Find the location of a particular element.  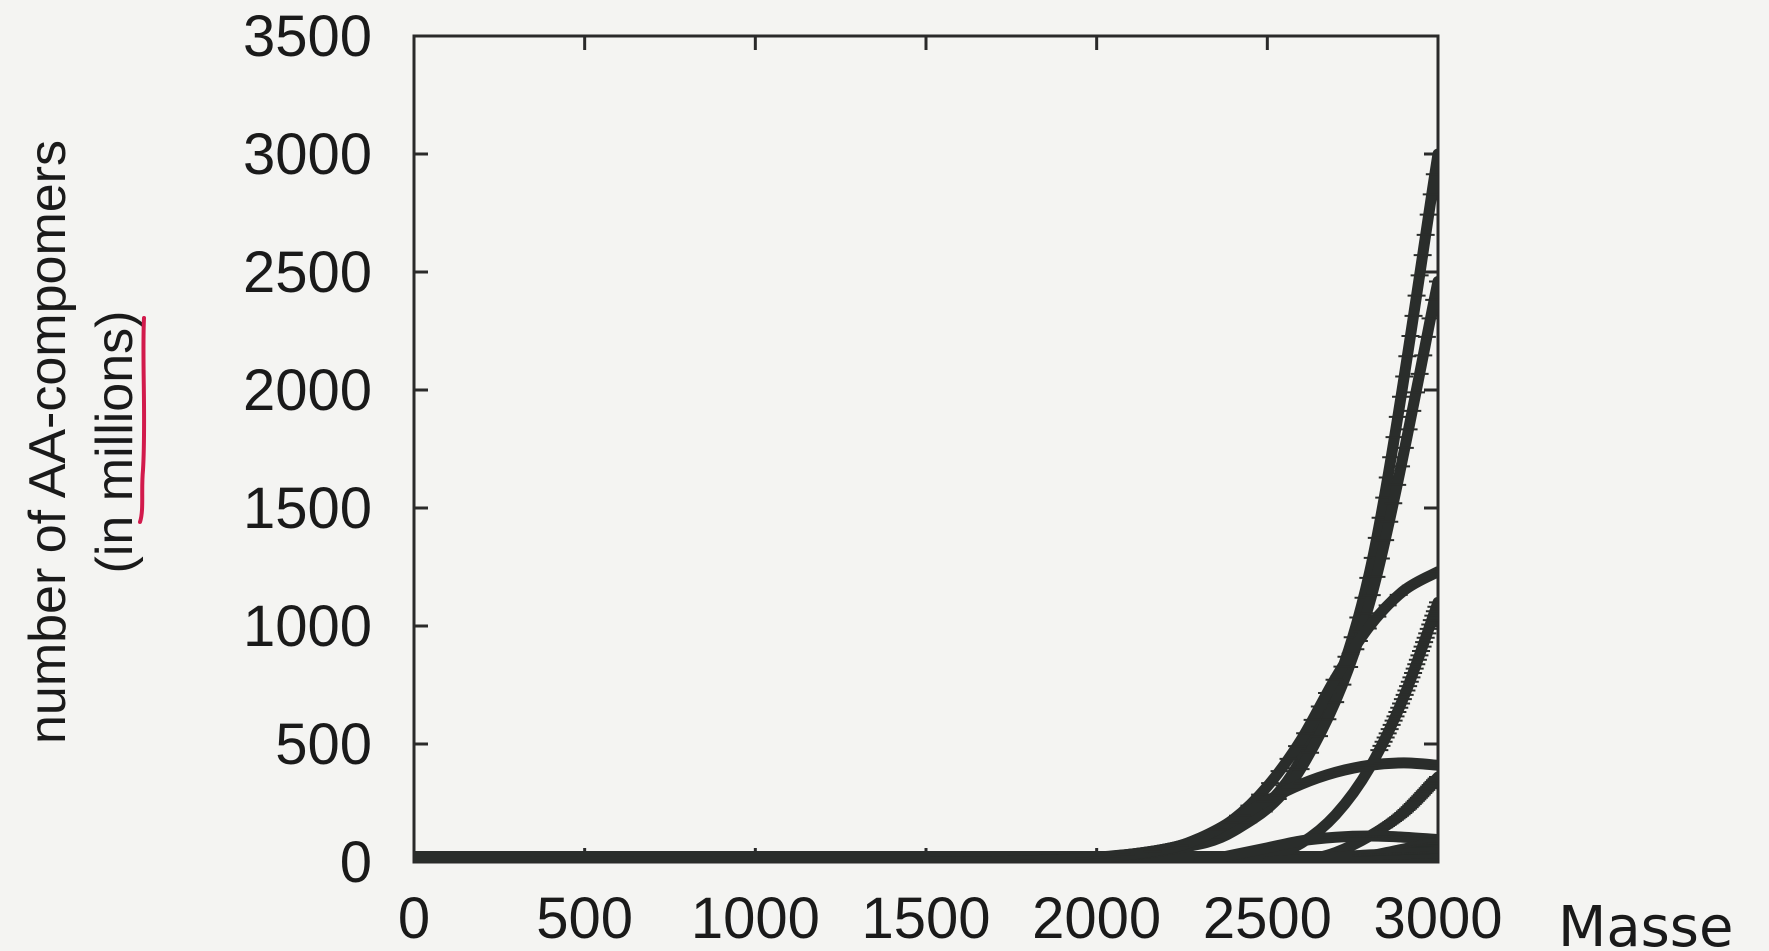

y-tick-label: 1500 is located at coordinates (307, 508).